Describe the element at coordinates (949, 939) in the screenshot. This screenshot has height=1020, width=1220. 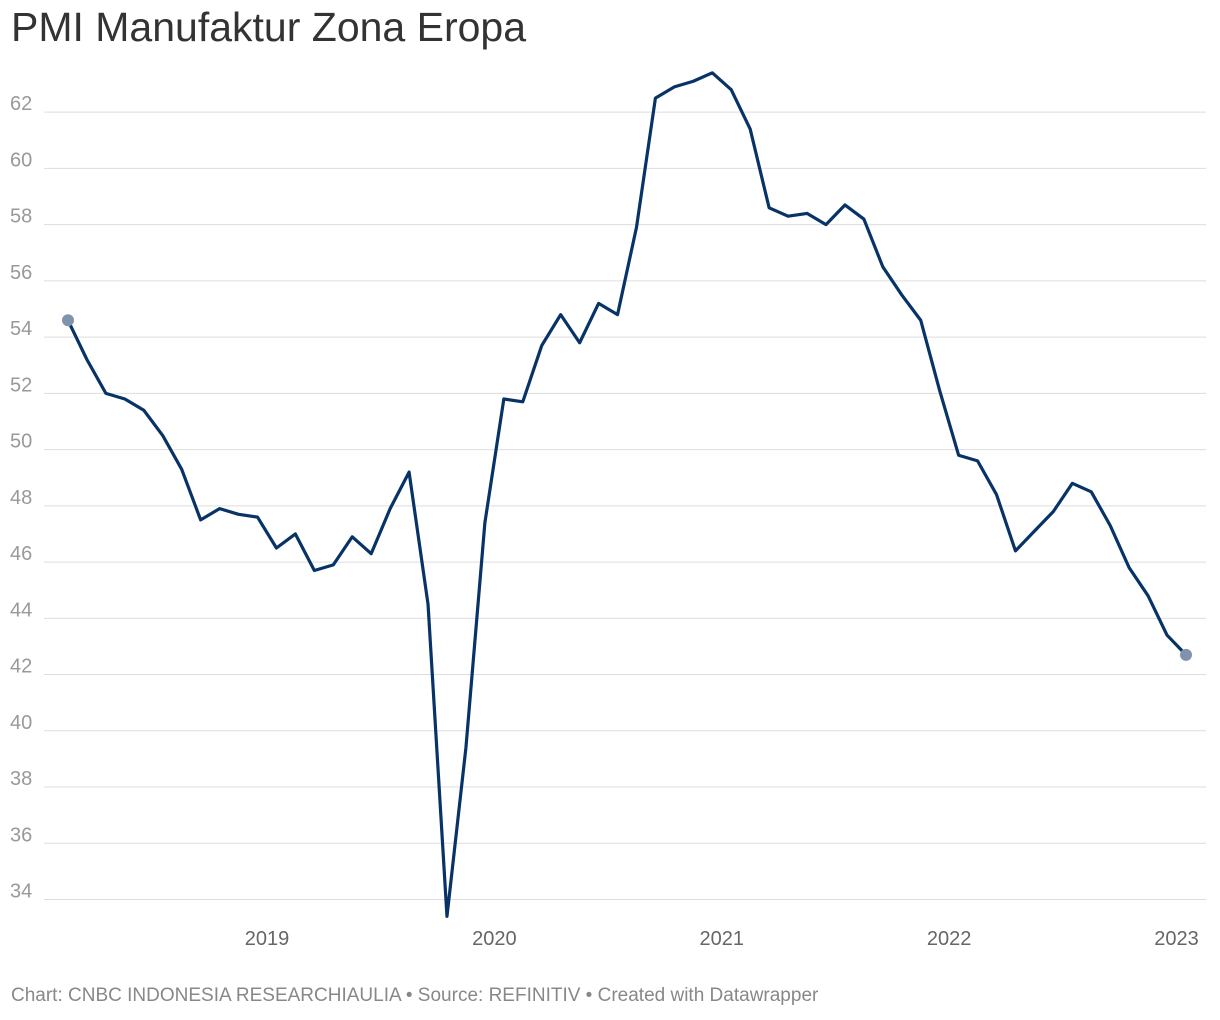
I see `x-tick-label-2022: 2022` at that location.